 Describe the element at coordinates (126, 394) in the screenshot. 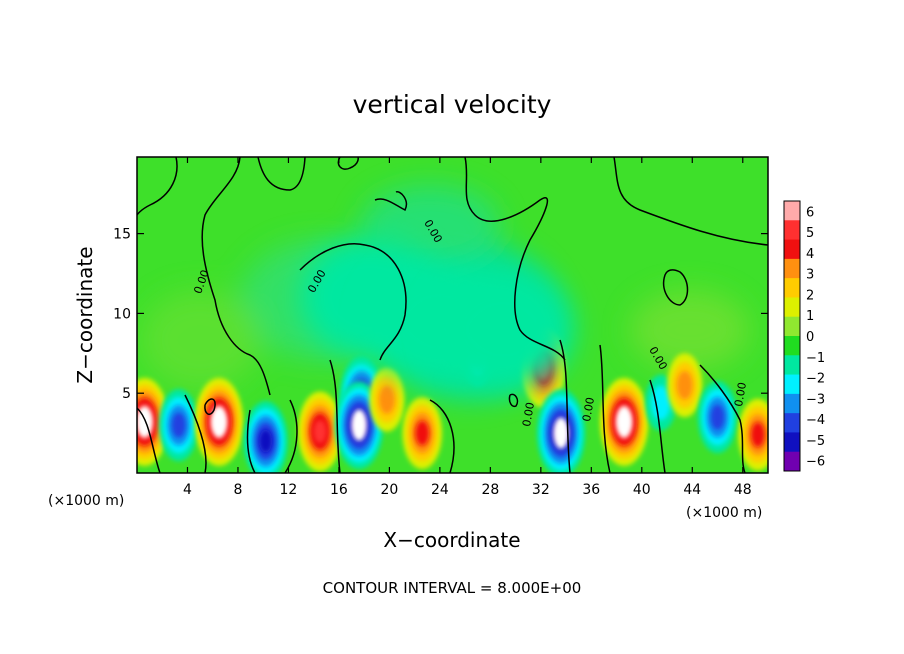

I see `y-tick-label: 5` at that location.